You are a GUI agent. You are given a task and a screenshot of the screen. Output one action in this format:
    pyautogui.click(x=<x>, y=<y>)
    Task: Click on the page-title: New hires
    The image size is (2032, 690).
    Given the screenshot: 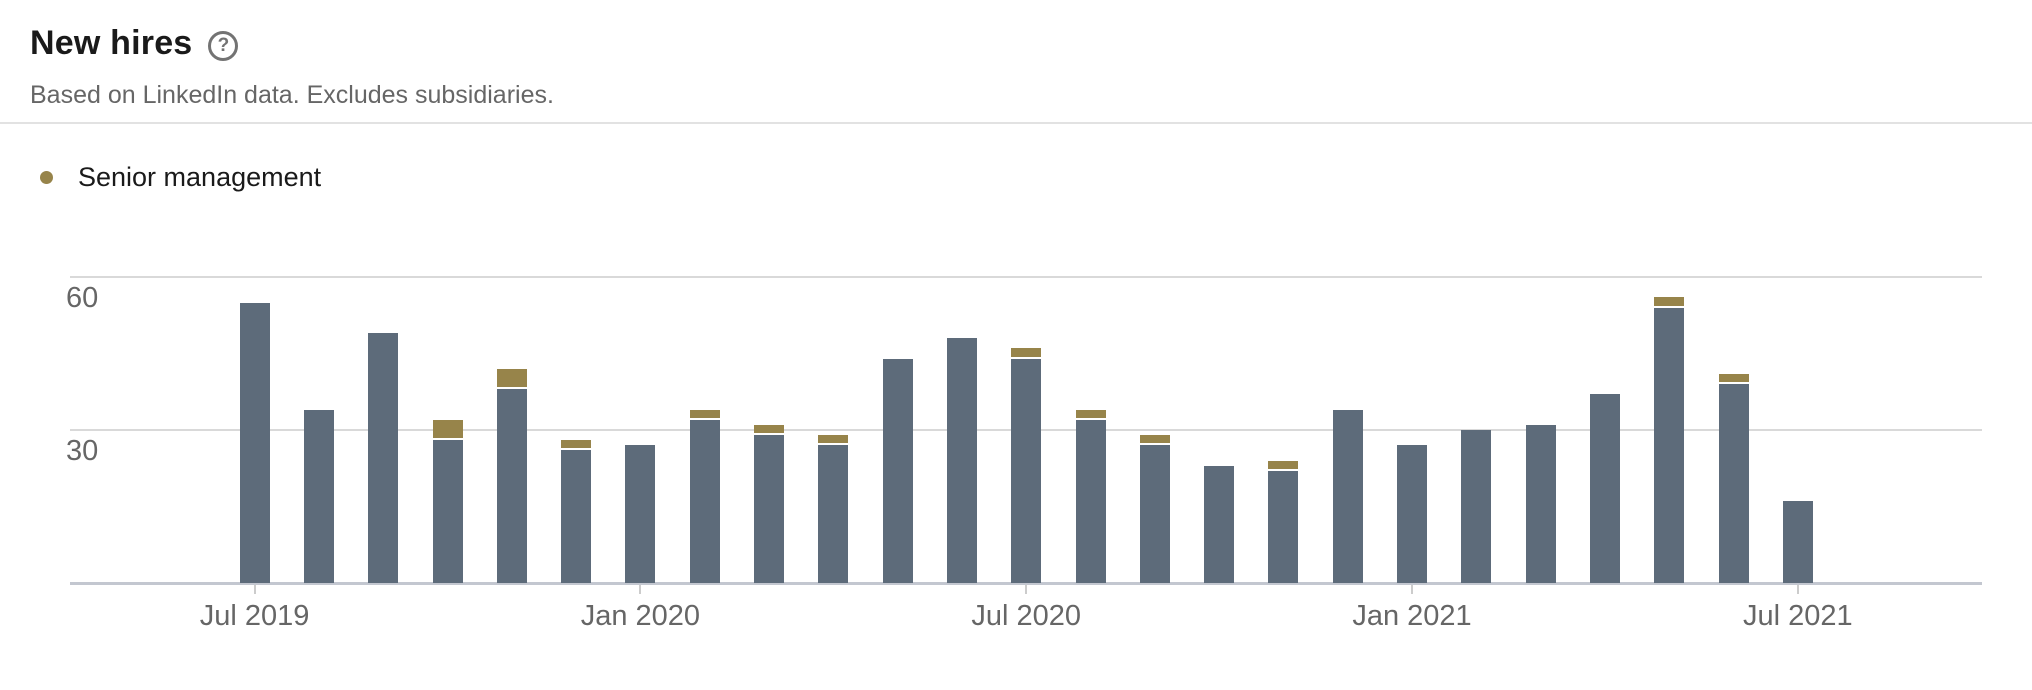 What is the action you would take?
    pyautogui.click(x=111, y=43)
    